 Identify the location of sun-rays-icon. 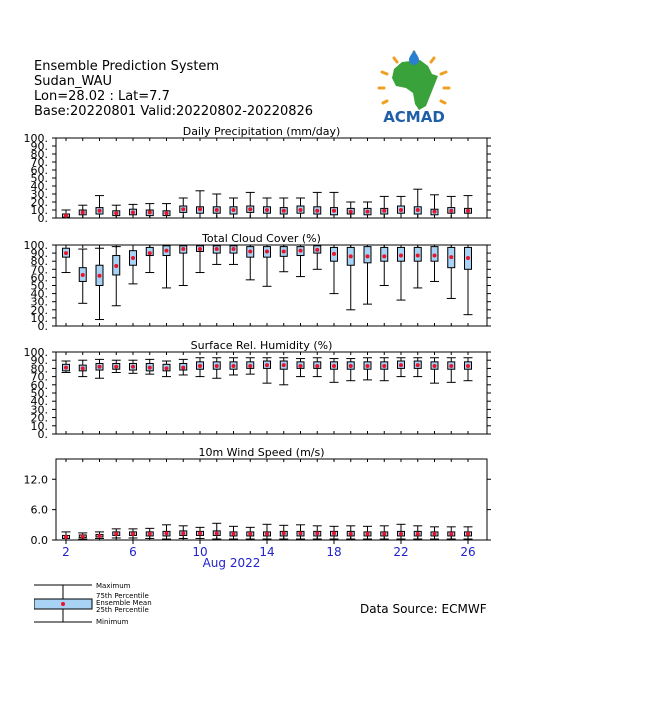
(414, 77).